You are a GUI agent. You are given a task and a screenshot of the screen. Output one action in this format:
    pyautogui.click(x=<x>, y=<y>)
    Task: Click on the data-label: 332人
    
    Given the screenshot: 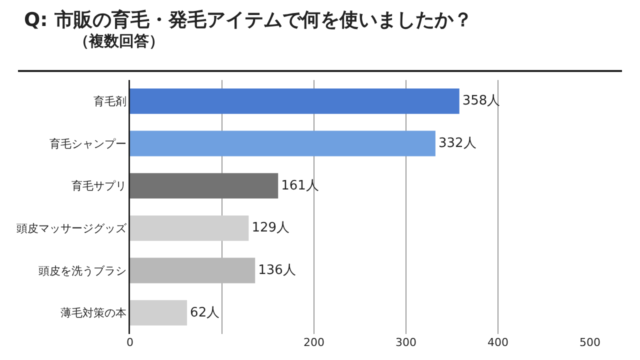 What is the action you would take?
    pyautogui.click(x=457, y=143)
    